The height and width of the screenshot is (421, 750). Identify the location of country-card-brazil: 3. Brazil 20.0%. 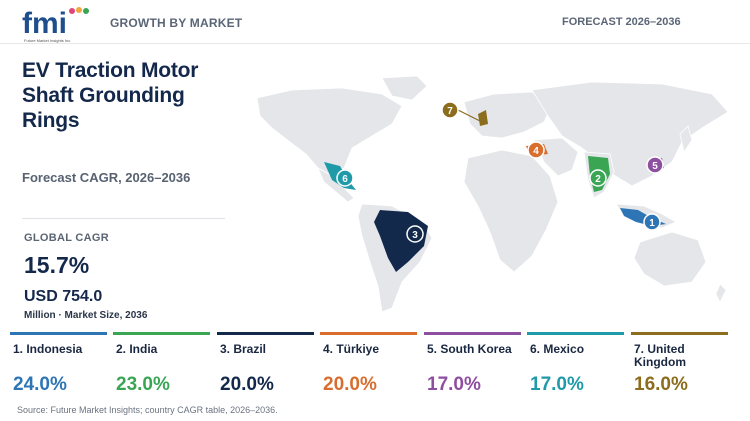
(265, 365).